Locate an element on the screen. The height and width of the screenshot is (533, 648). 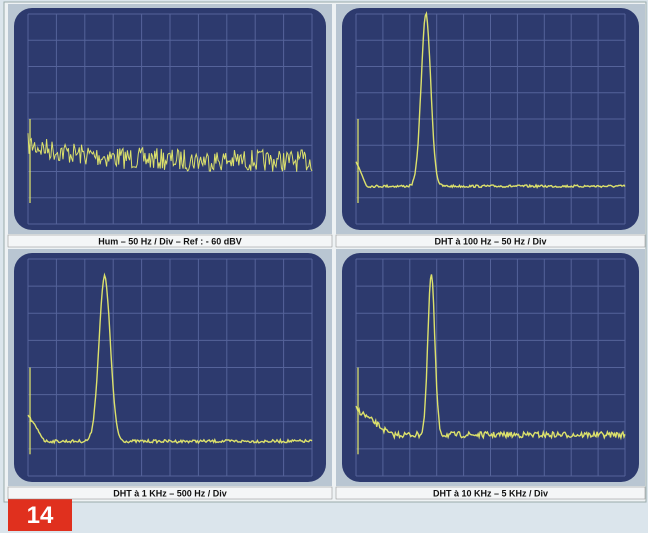
caption: DHT à 1 KHz – 500 Hz / Div is located at coordinates (170, 494).